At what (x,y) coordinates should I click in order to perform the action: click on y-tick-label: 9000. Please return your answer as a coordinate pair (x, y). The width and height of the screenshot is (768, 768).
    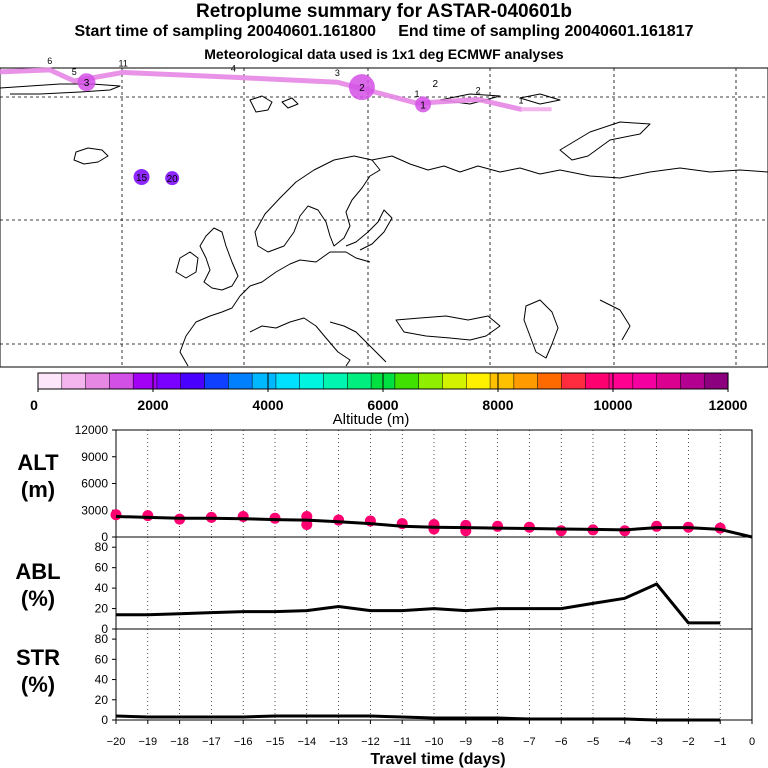
    Looking at the image, I should click on (94, 457).